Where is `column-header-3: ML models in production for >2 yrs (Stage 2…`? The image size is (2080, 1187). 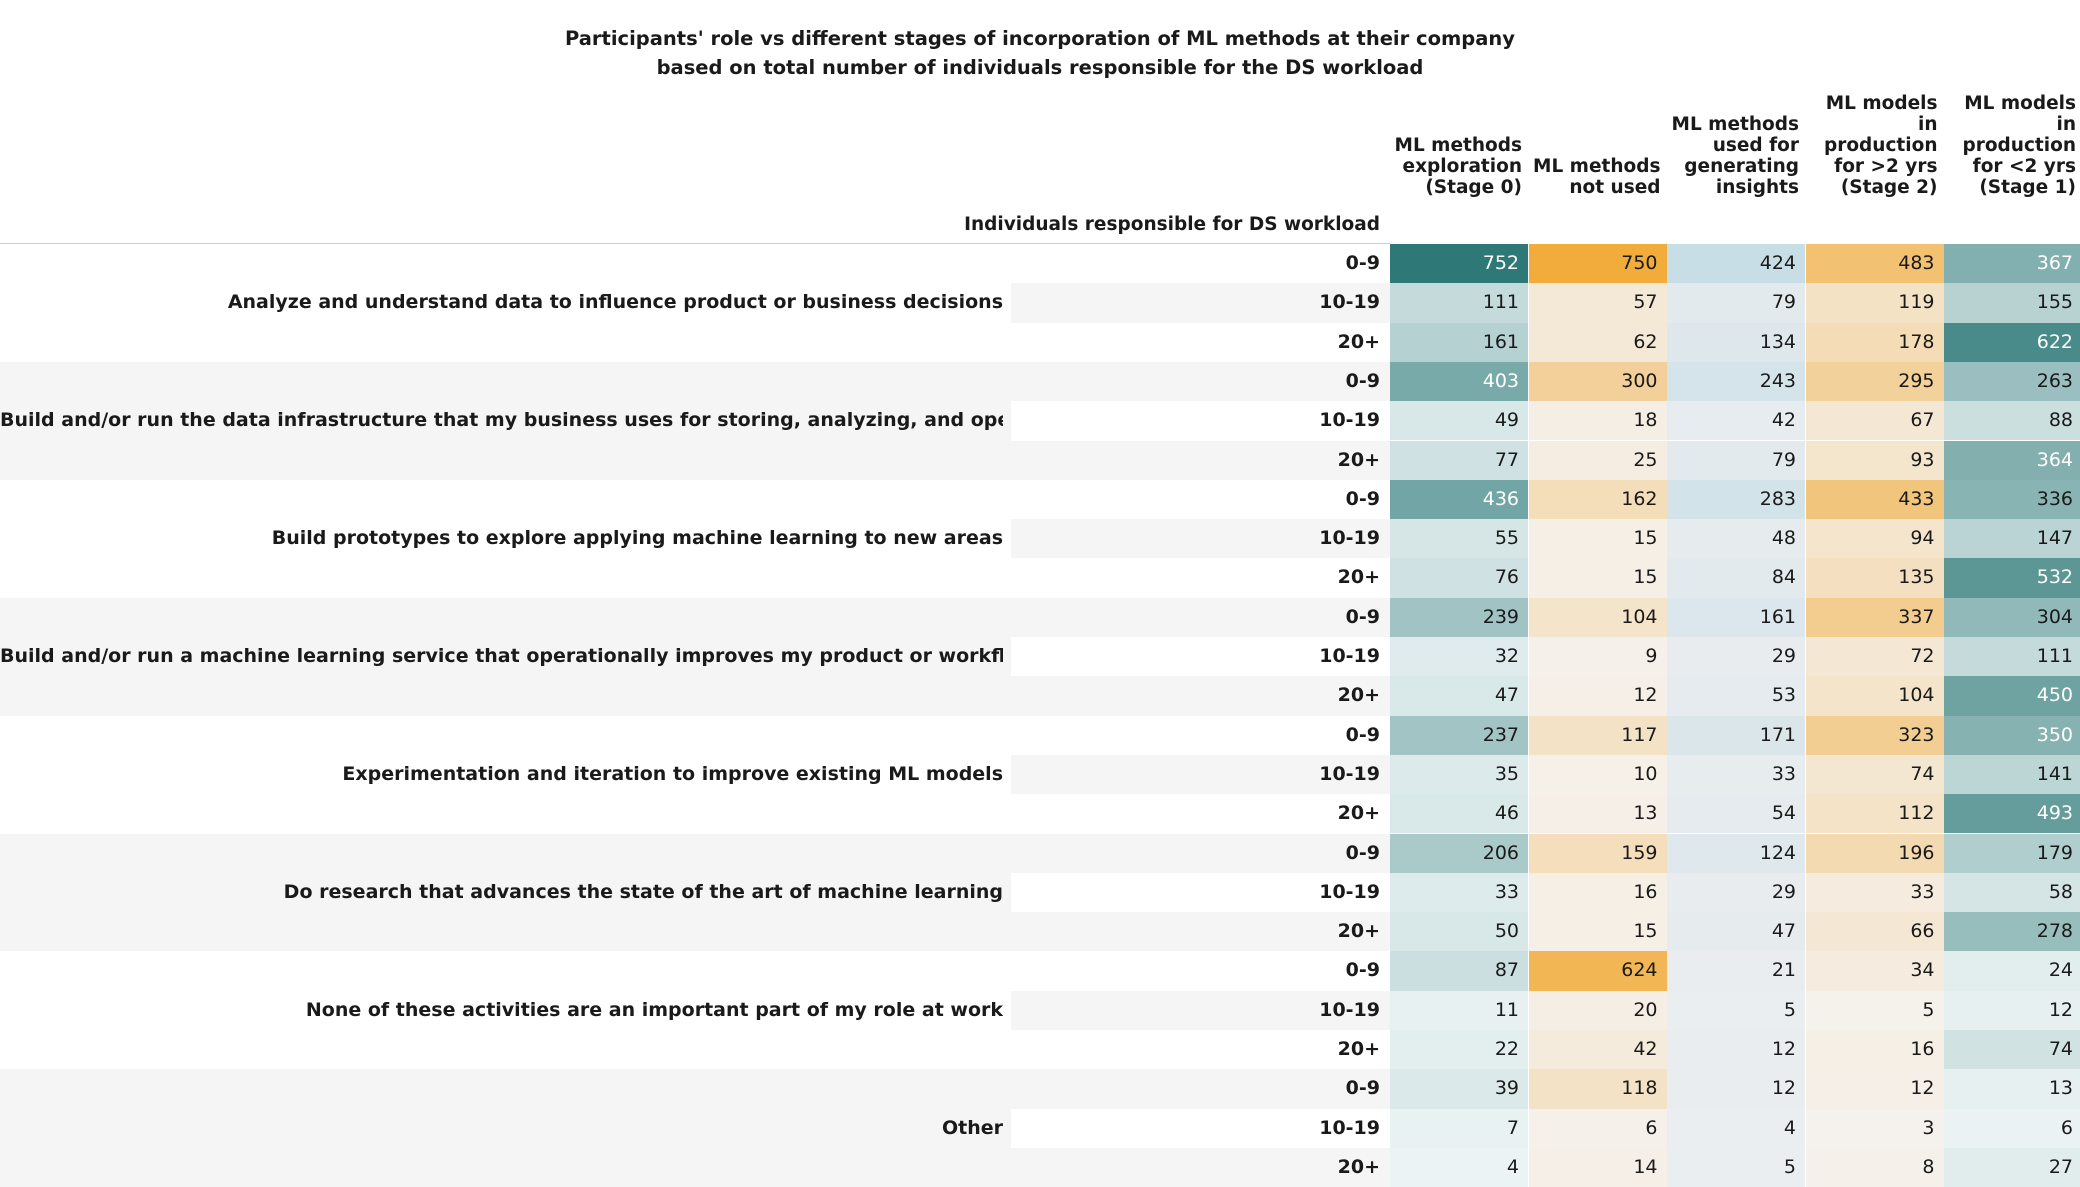 column-header-3: ML models in production for >2 yrs (Stage 2… is located at coordinates (1872, 145).